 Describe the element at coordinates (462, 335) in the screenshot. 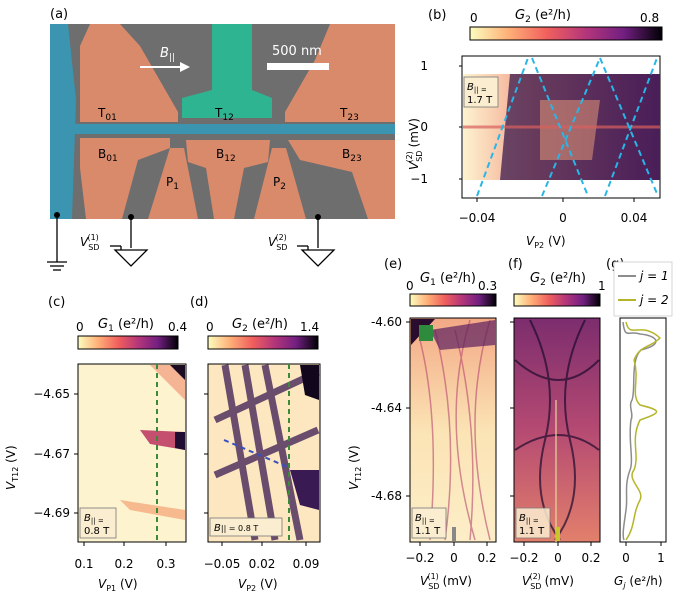

I see `heatmap-e-dark` at that location.